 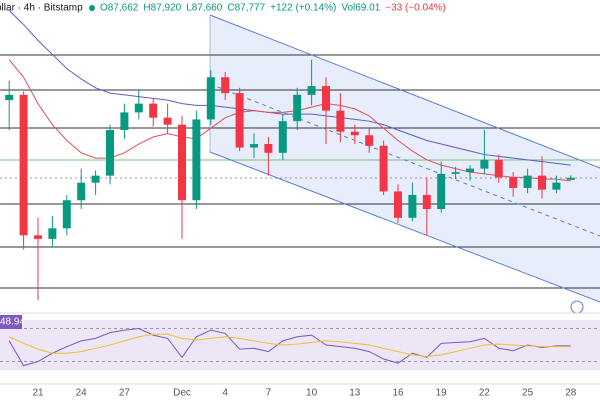 What do you see at coordinates (442, 393) in the screenshot?
I see `x-tick-label: 19` at bounding box center [442, 393].